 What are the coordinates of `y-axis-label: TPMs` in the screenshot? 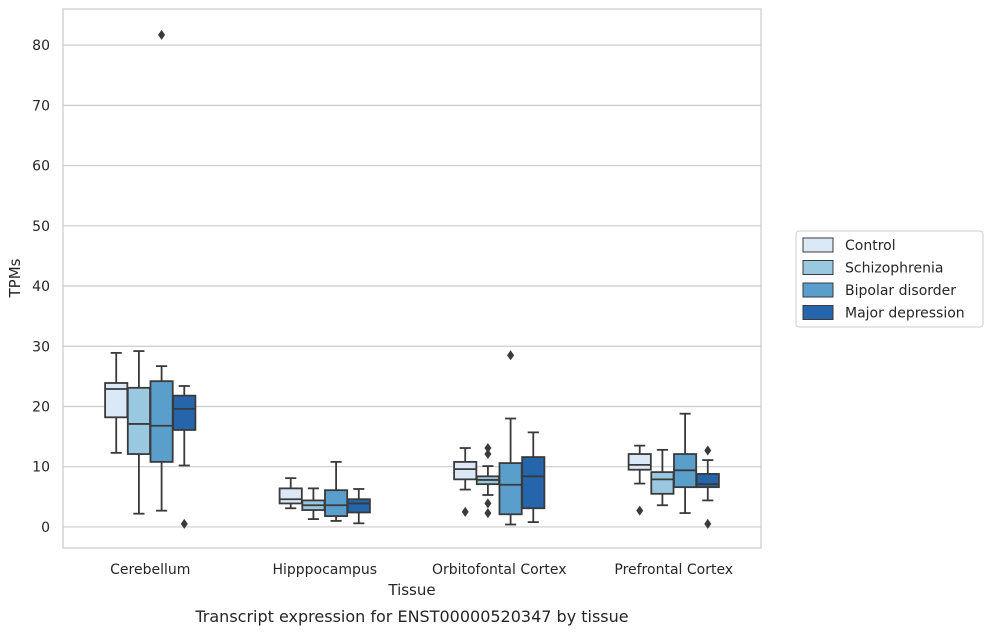 It's located at (15, 278).